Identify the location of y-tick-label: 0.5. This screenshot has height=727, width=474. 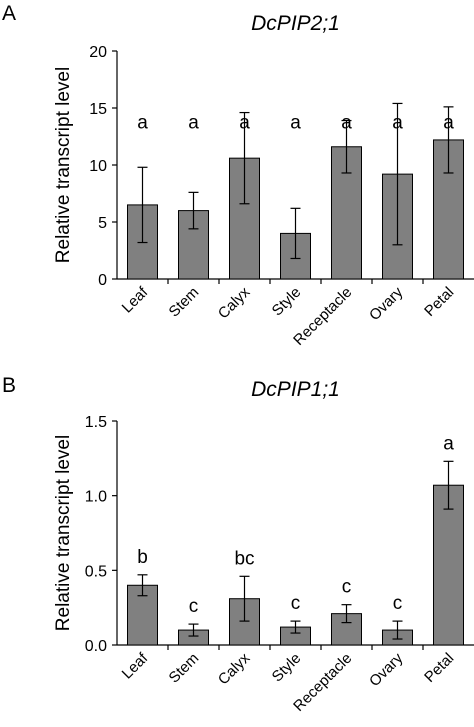
(96, 571).